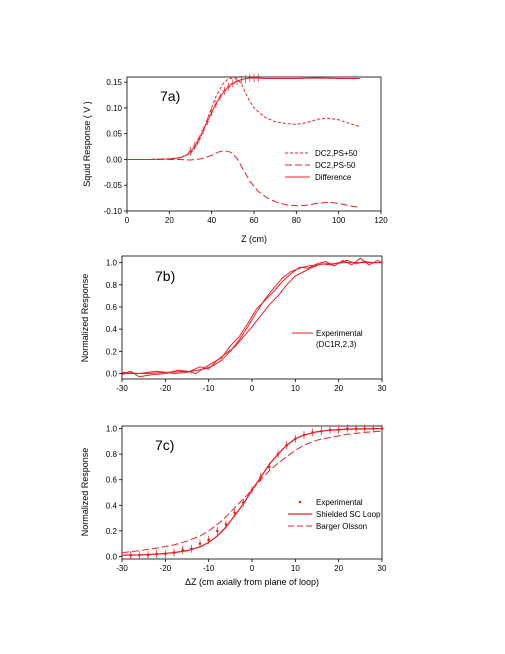  Describe the element at coordinates (114, 159) in the screenshot. I see `y-tick-label: 0.00` at that location.